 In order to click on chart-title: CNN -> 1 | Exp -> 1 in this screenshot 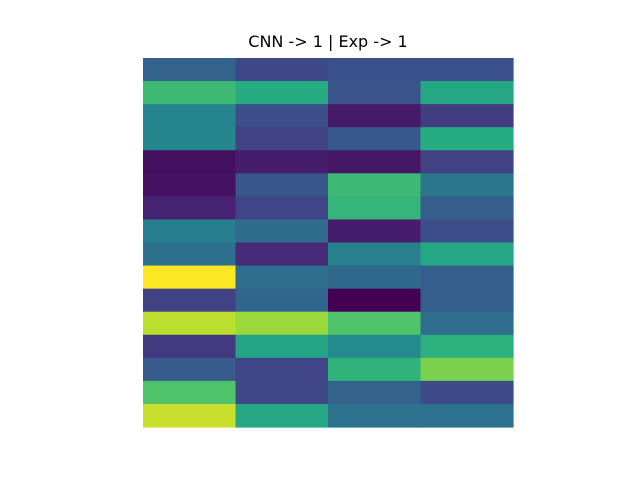, I will do `click(328, 41)`.